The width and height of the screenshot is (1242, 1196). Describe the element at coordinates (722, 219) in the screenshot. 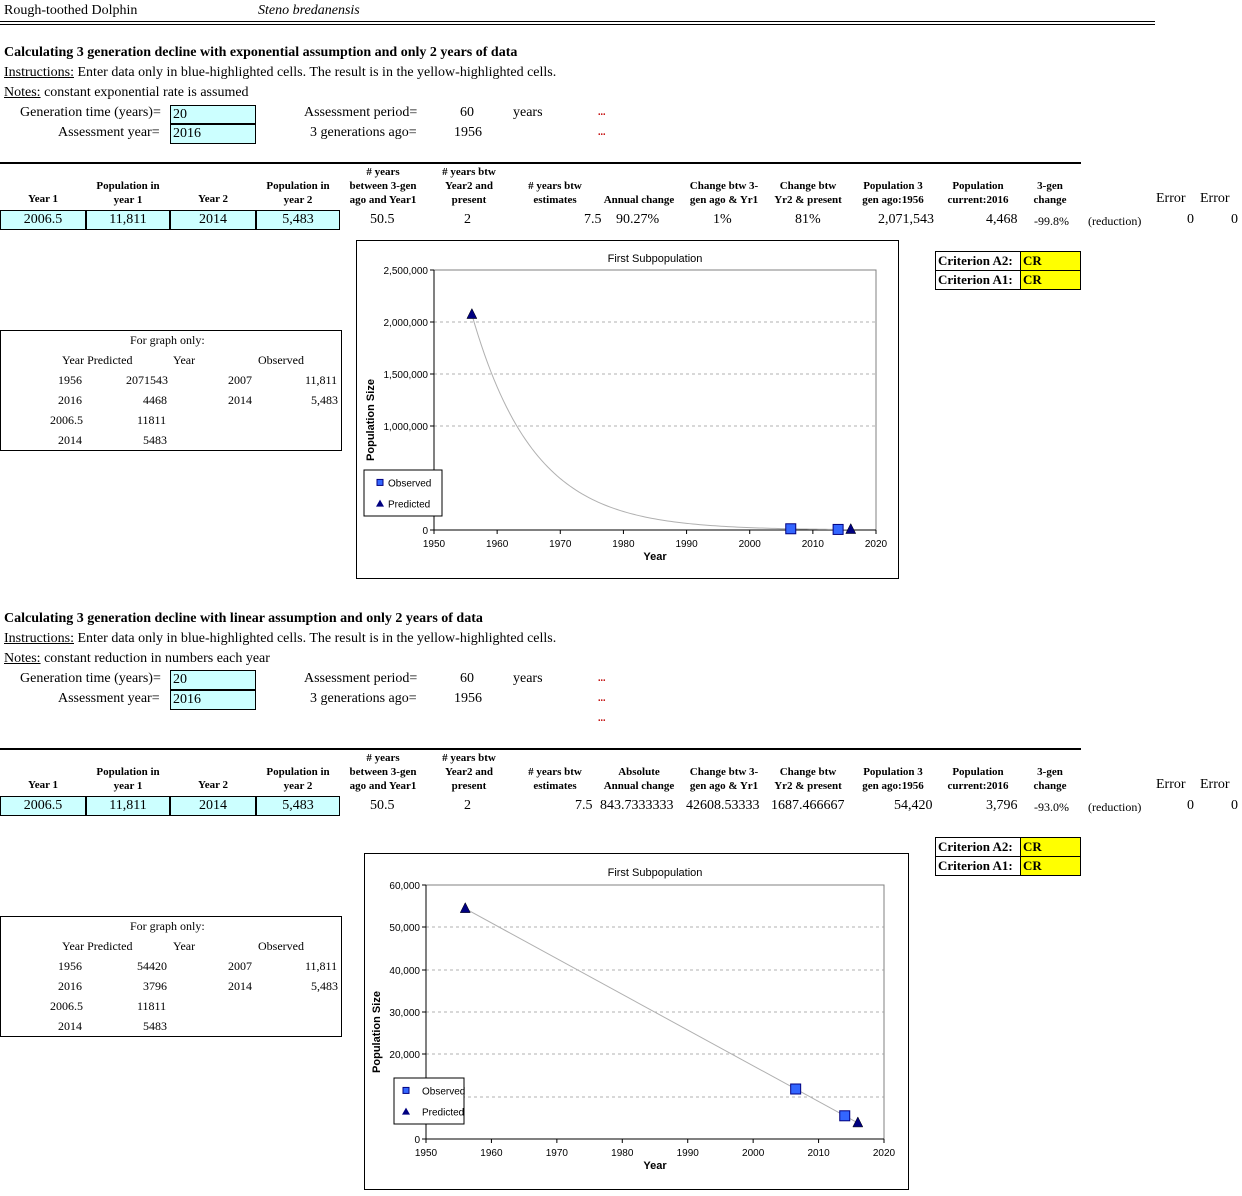

I see `change-3gen-value: 1%` at that location.